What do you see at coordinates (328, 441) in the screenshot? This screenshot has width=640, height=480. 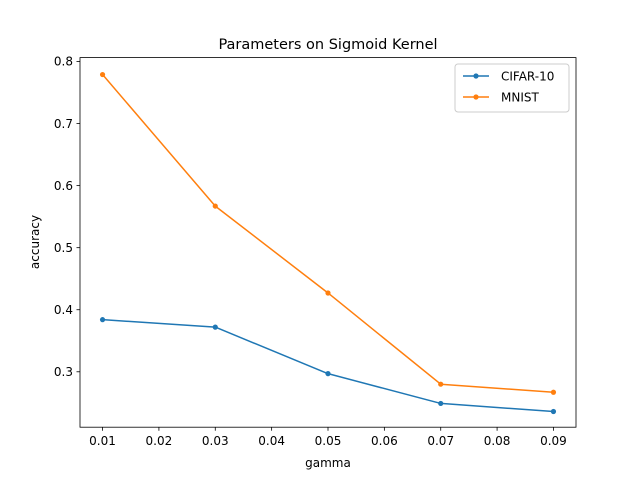 I see `x-tick-label: 0.05` at bounding box center [328, 441].